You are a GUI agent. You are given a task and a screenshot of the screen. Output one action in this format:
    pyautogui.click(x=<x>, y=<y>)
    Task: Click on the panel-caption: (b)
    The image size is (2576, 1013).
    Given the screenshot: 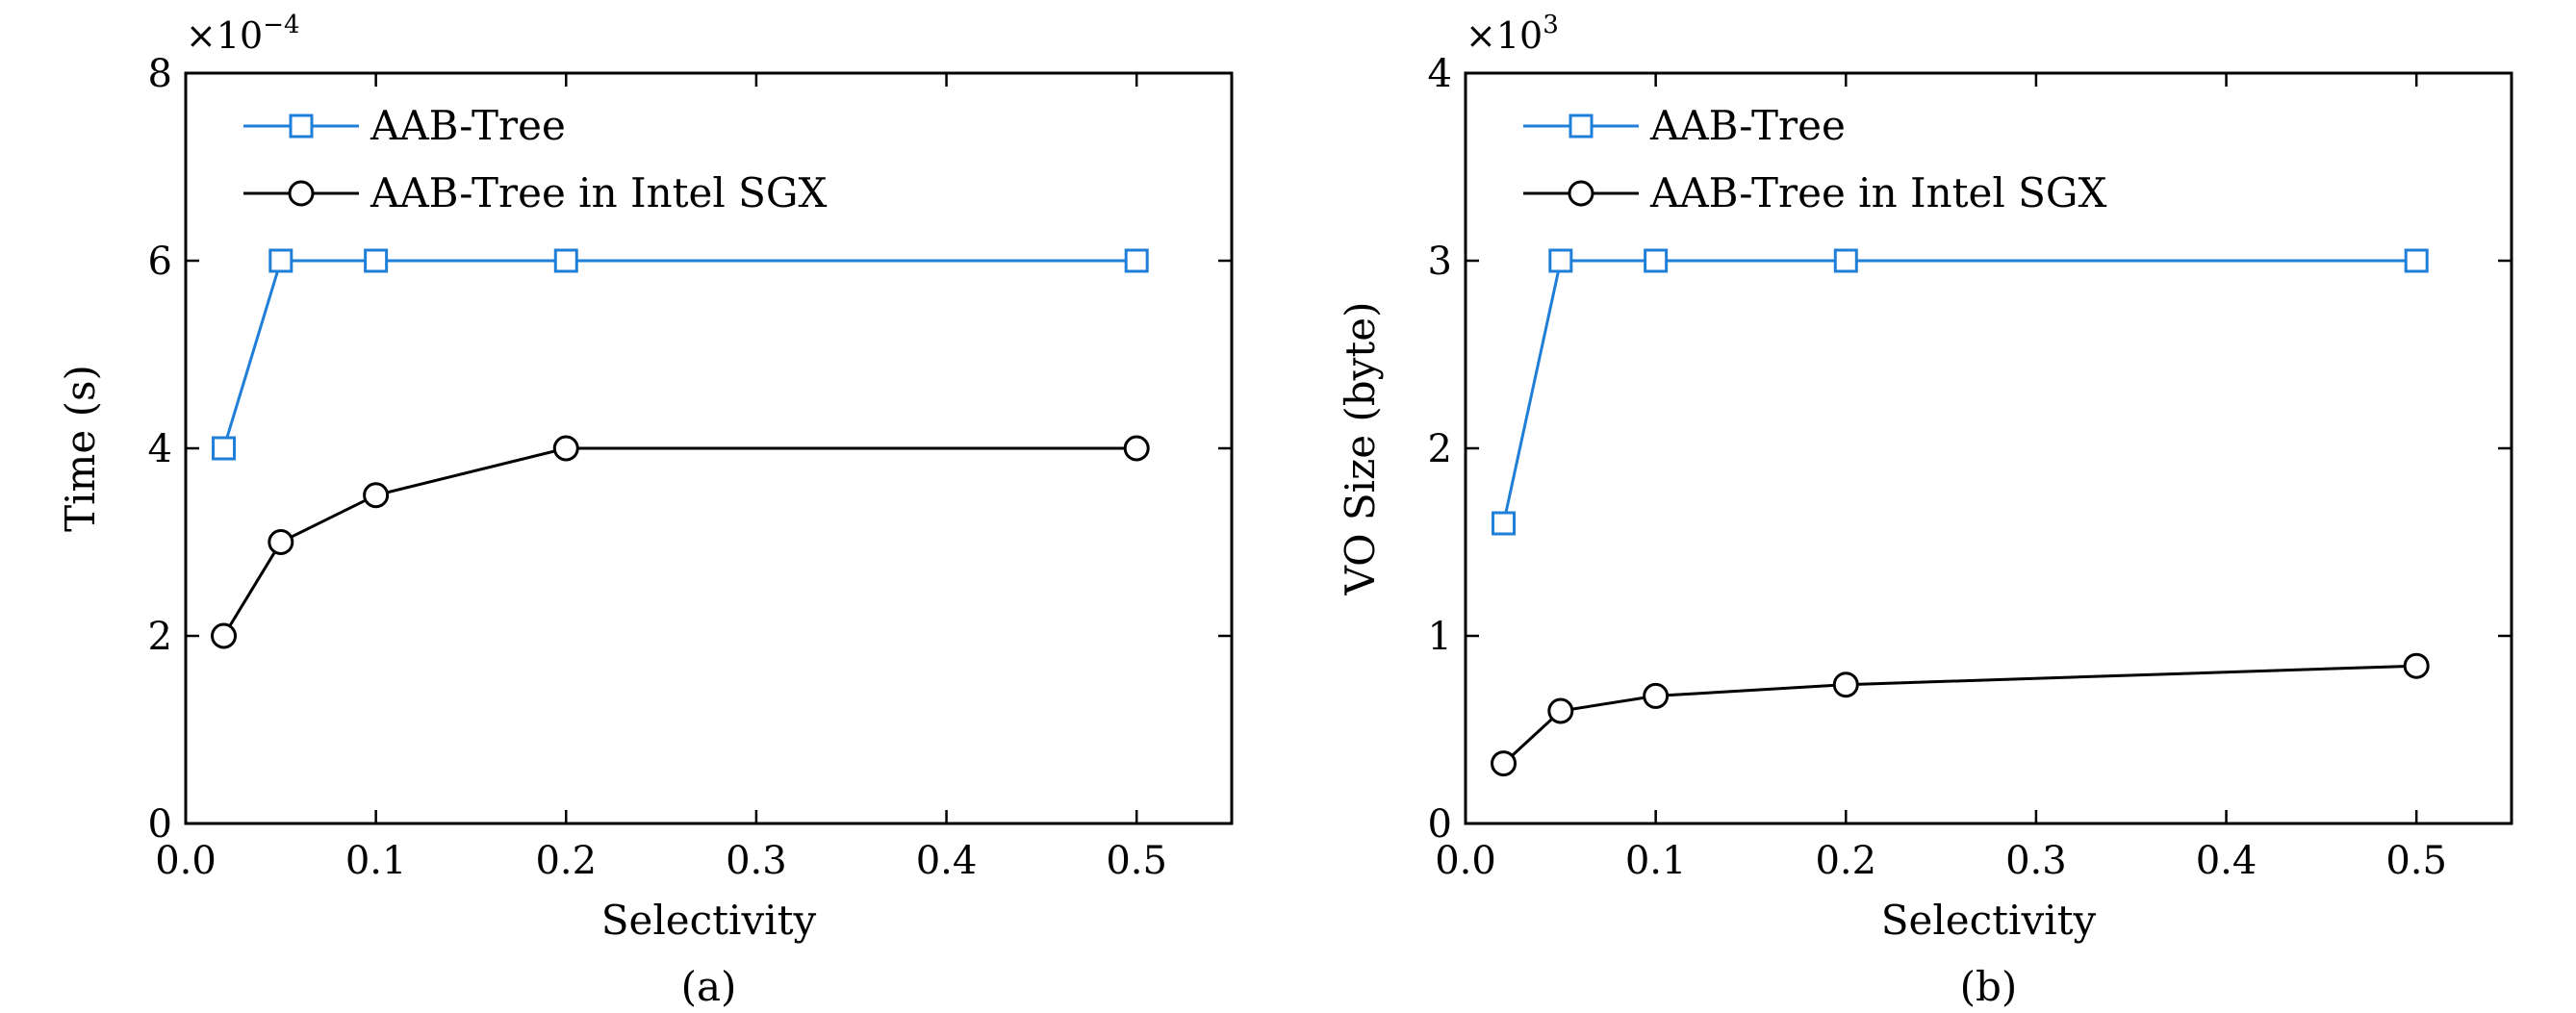 What is the action you would take?
    pyautogui.click(x=1989, y=985)
    